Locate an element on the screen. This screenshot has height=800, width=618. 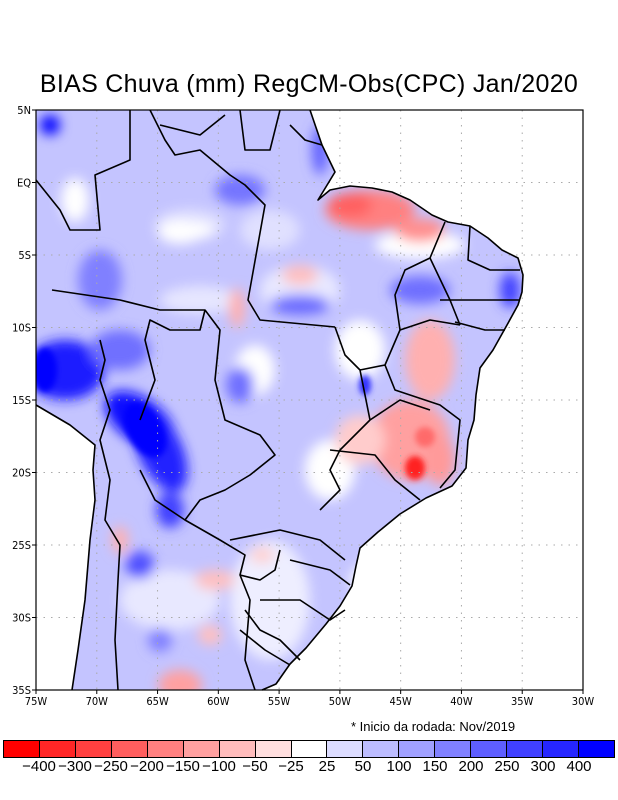
paraguay-argentina-borders is located at coordinates (232, 605).